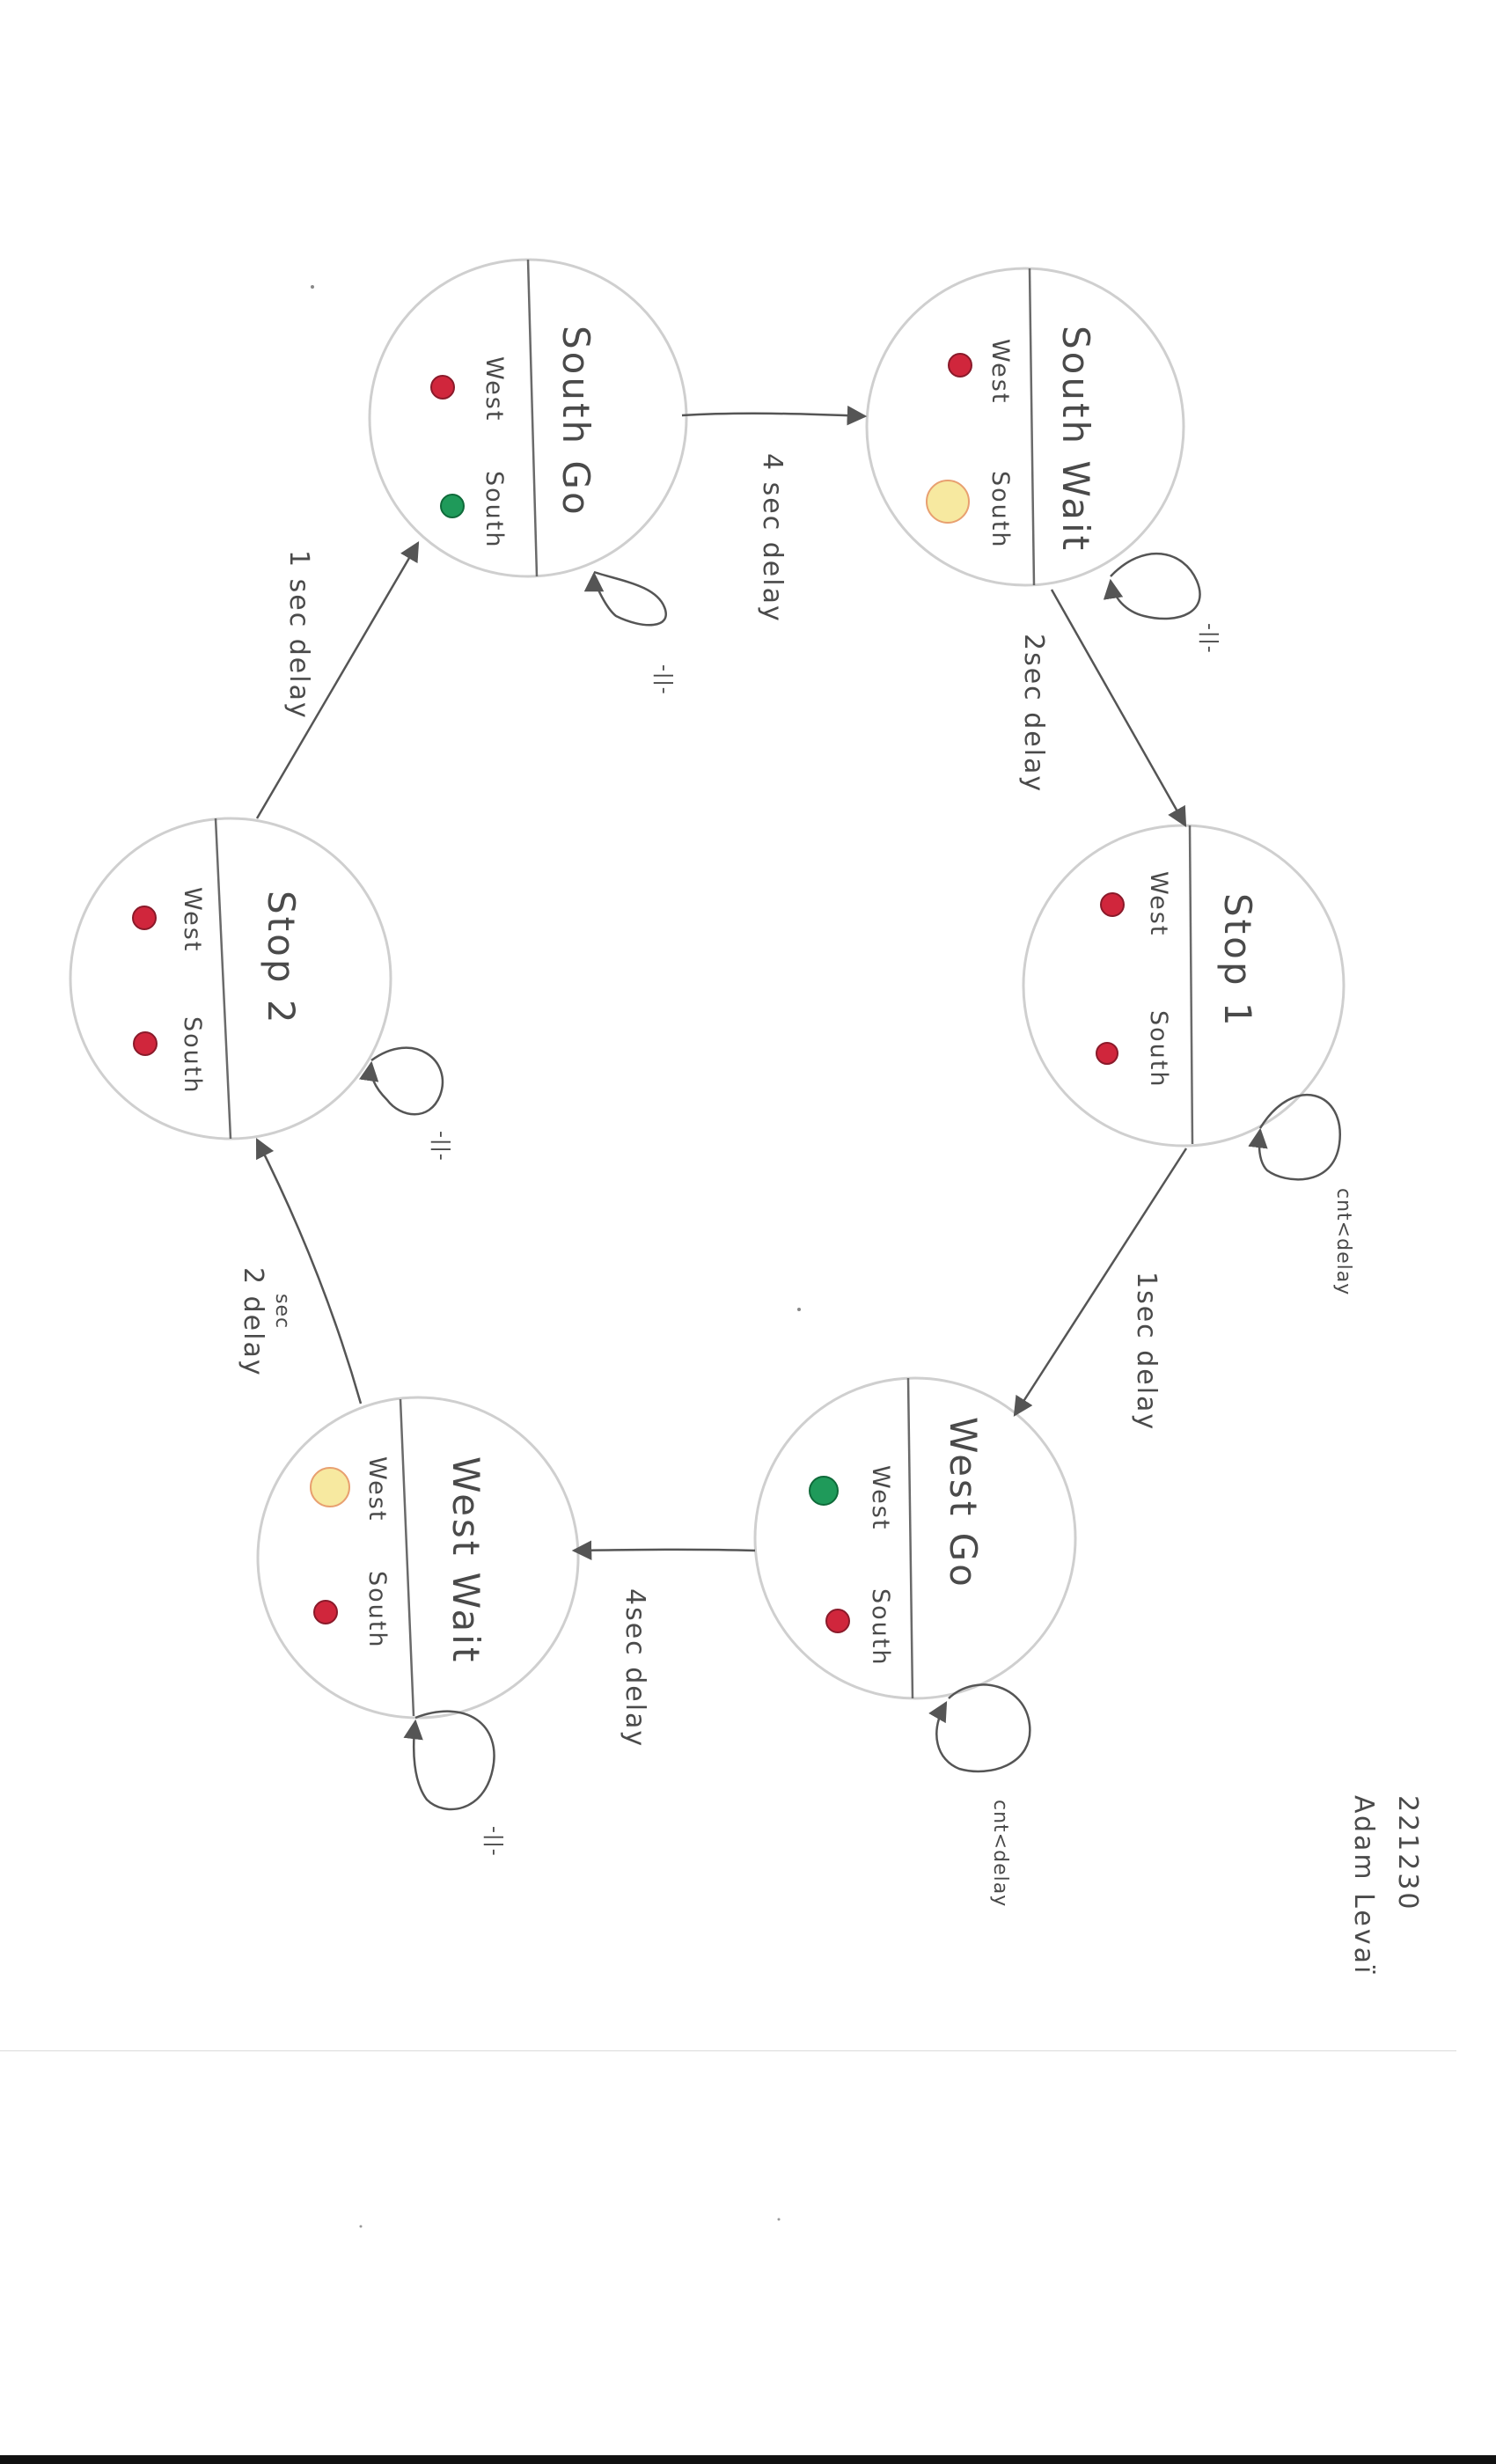  I want to click on transition-label: 1 sec delay, so click(299, 635).